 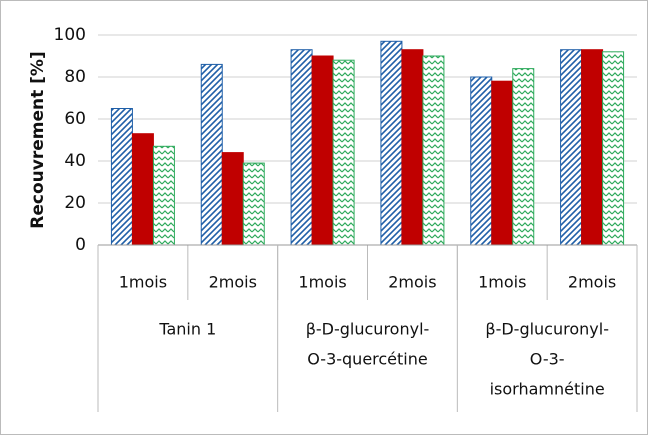 I want to click on group-label: O-3-, so click(x=547, y=359).